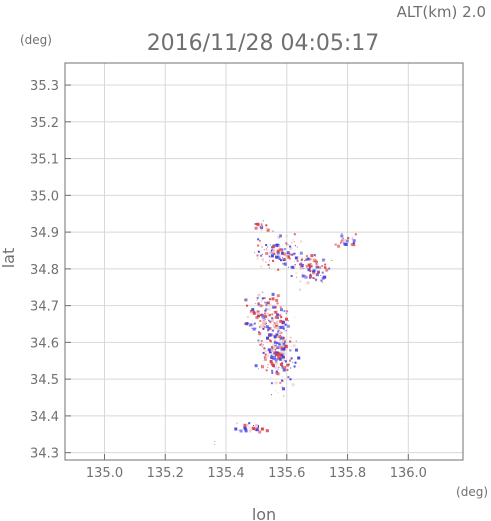 The image size is (491, 521). What do you see at coordinates (44, 417) in the screenshot?
I see `y-tick-label: 34.4` at bounding box center [44, 417].